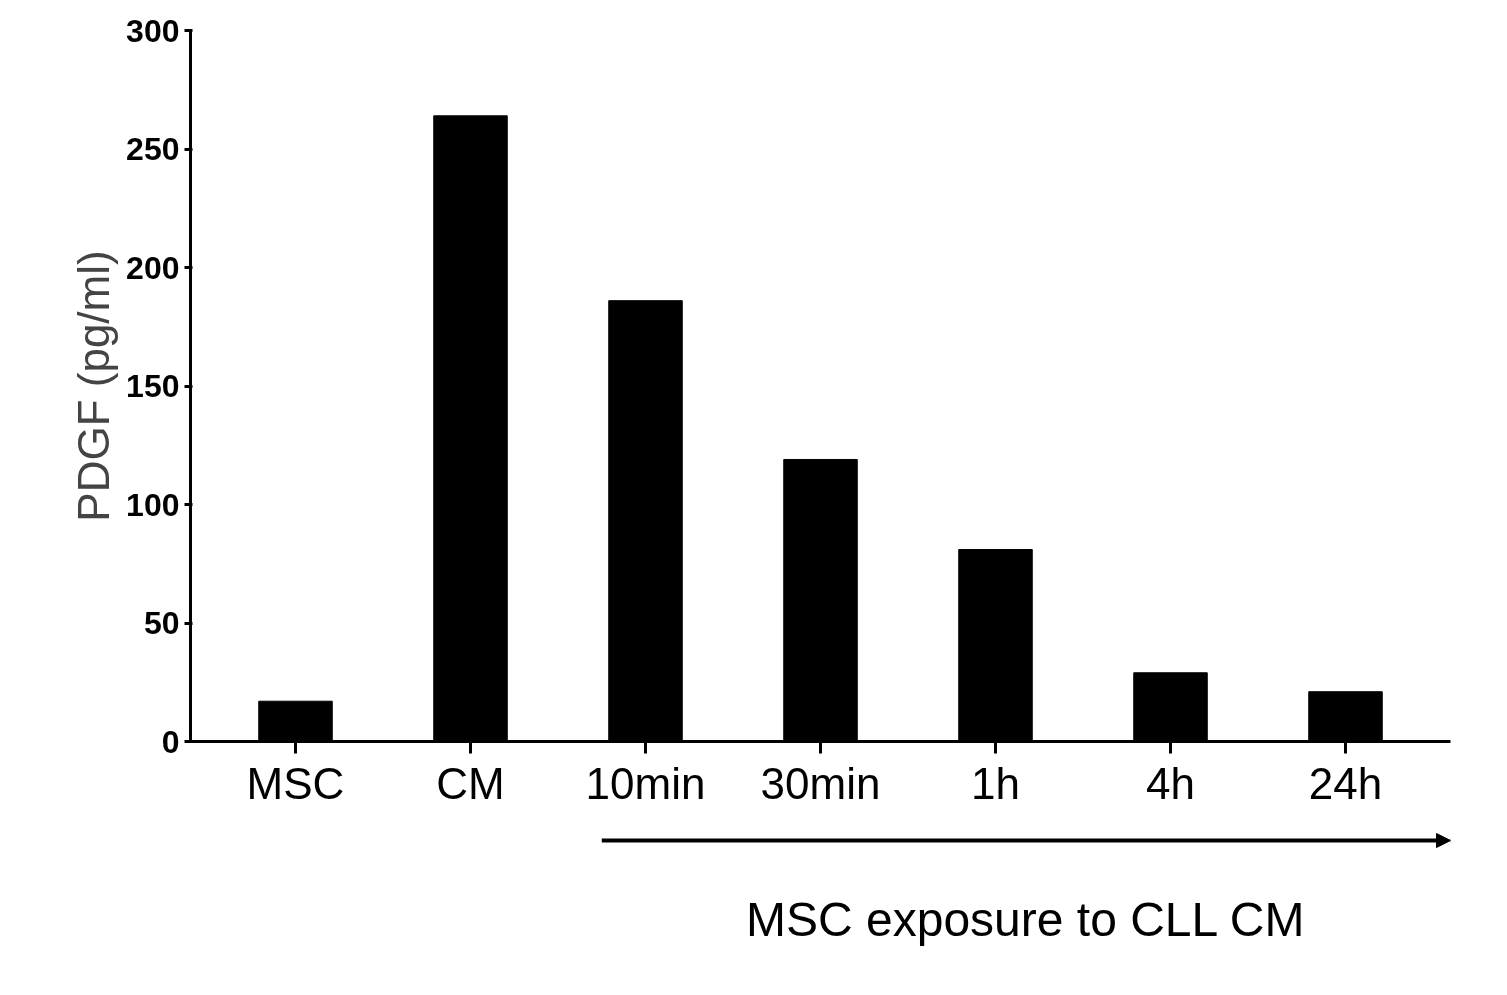  I want to click on y-tick-label: 0, so click(170, 741).